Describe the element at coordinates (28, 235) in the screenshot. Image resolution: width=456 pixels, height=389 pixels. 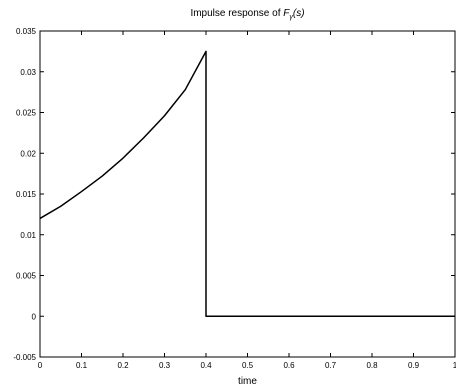
I see `y-tick-label: 0.01` at that location.